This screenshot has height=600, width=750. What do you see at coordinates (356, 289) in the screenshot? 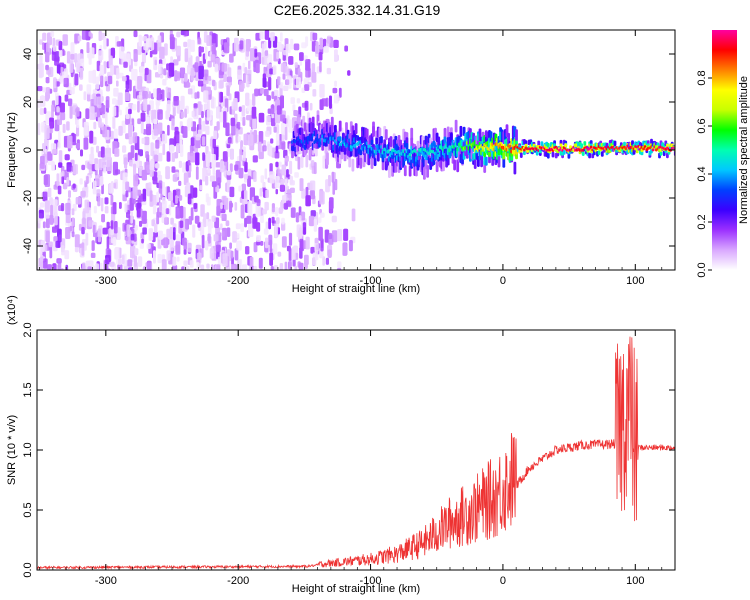
I see `spectrogram-x-axis-title: Height of straight line (km)` at bounding box center [356, 289].